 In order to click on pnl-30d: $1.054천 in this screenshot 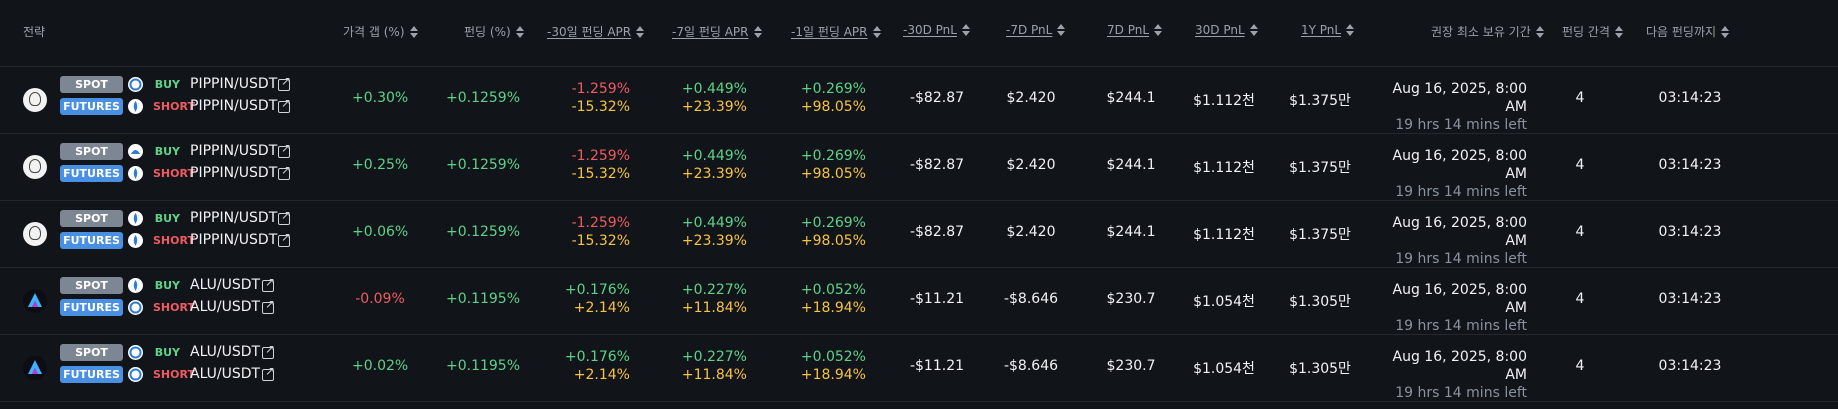, I will do `click(1224, 369)`.